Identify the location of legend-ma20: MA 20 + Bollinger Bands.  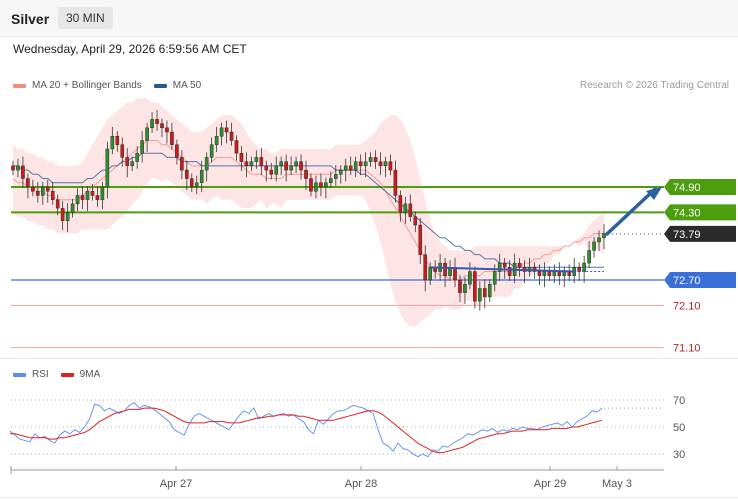
(77, 85).